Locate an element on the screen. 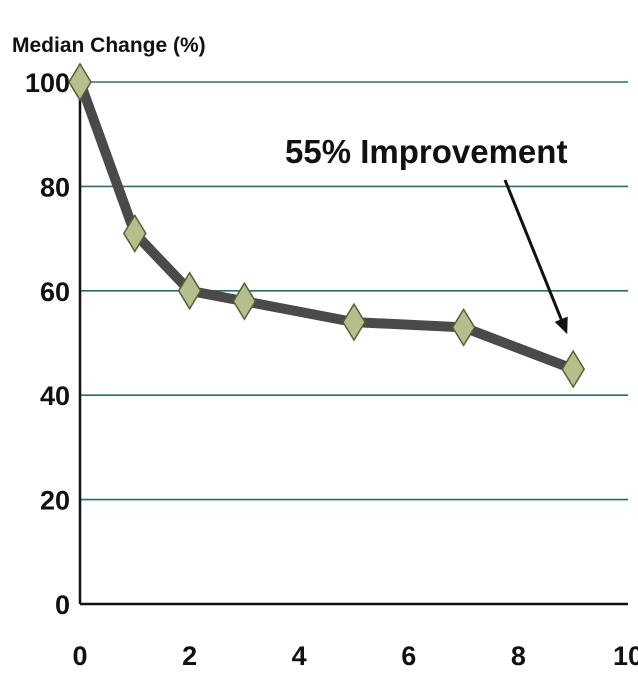  y-tick-0: 0 is located at coordinates (62, 605).